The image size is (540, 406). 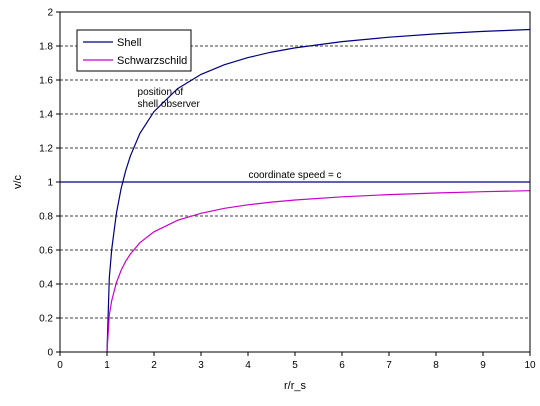 What do you see at coordinates (201, 365) in the screenshot?
I see `x-tick-label-3: 3` at bounding box center [201, 365].